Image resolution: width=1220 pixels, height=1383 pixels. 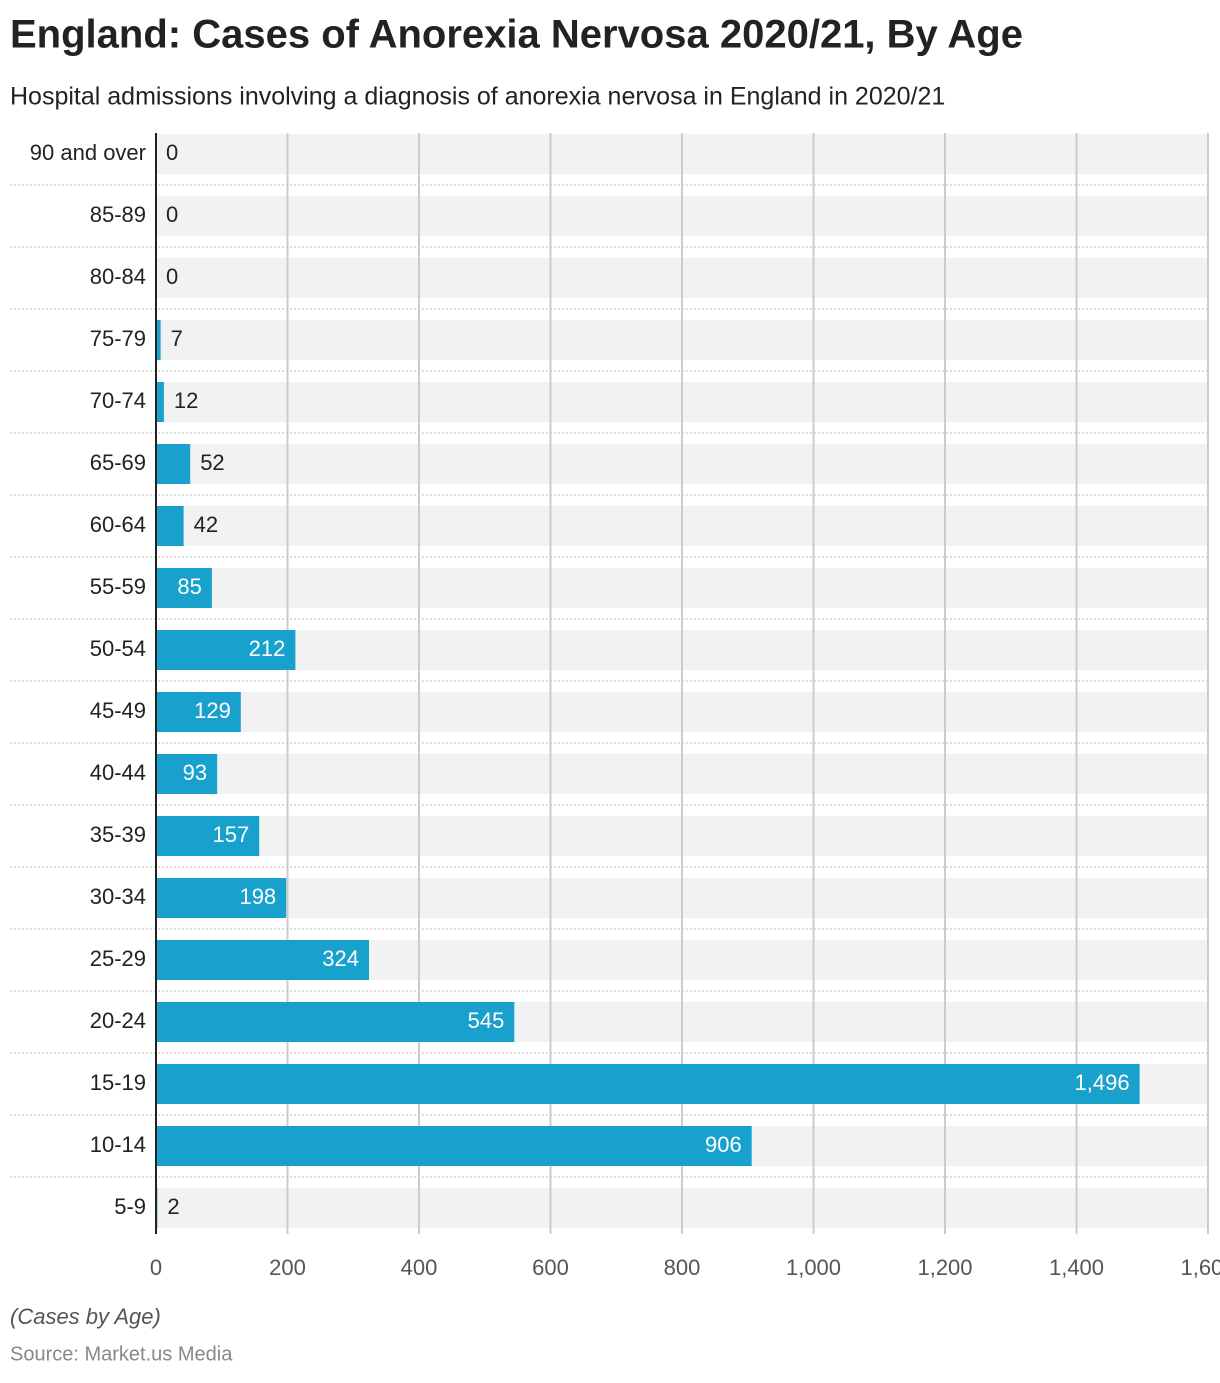 What do you see at coordinates (189, 586) in the screenshot?
I see `value-label: 85` at bounding box center [189, 586].